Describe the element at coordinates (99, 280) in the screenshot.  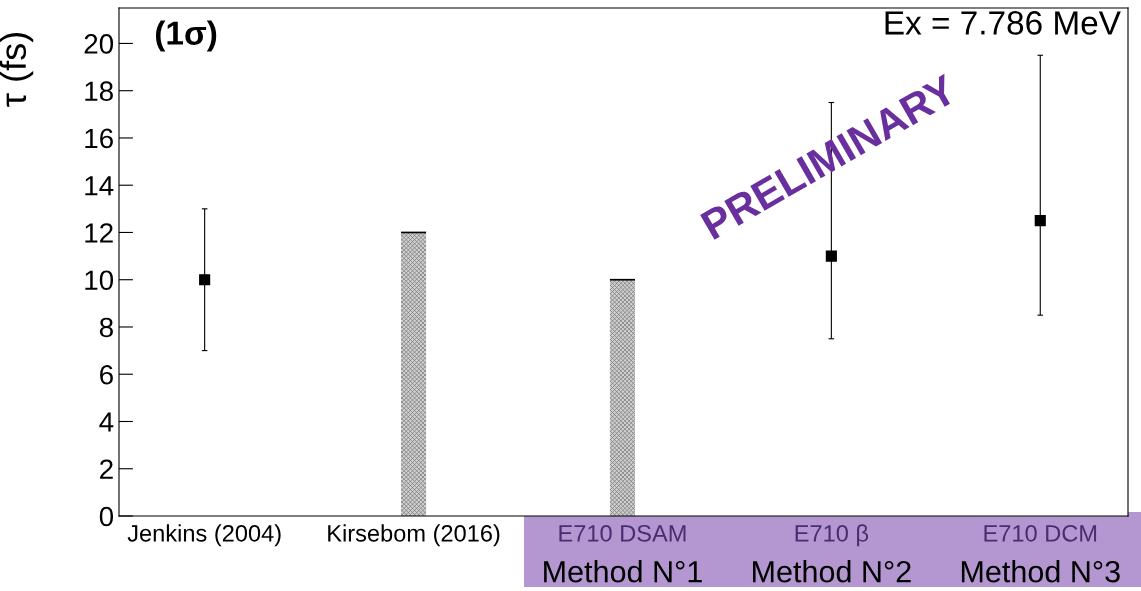
I see `y-tick-label: 10` at that location.